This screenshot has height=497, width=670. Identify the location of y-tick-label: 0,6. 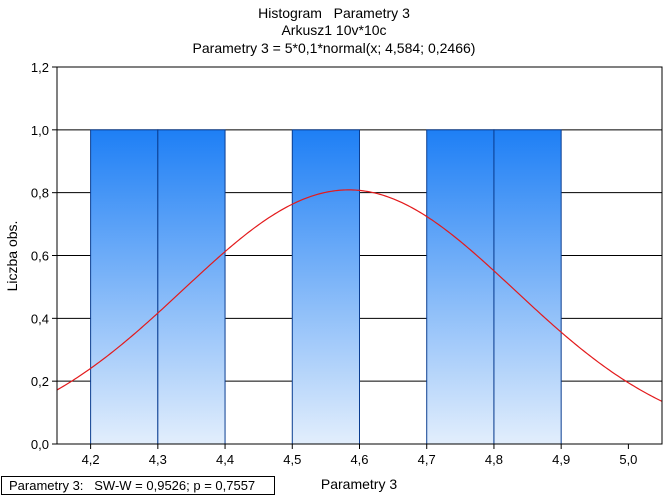
(40, 256).